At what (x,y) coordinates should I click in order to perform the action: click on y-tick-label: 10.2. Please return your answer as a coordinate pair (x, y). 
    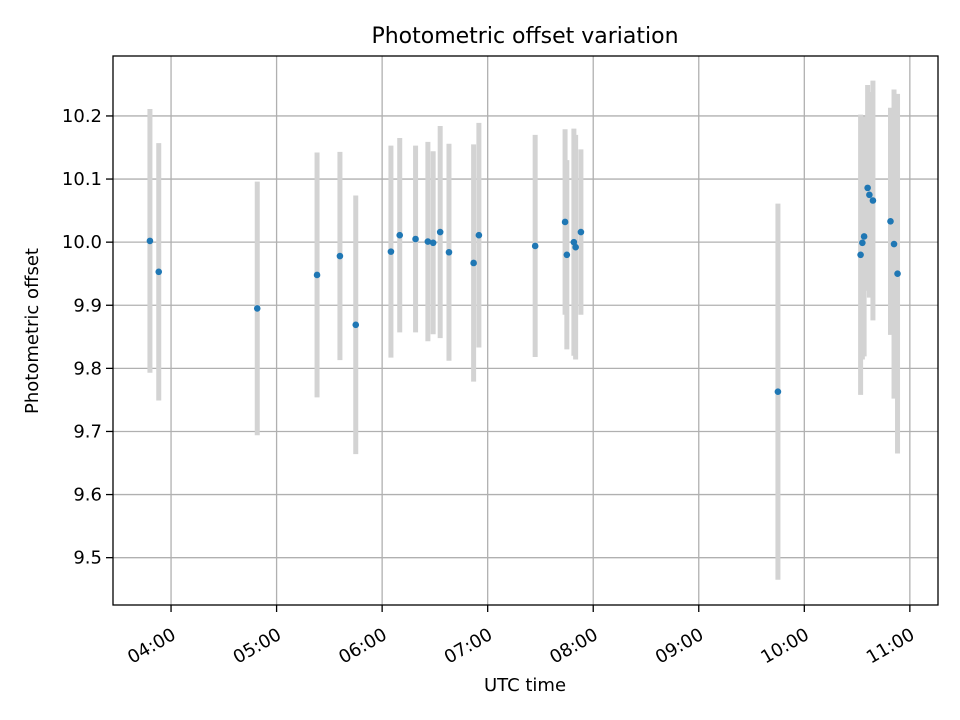
    Looking at the image, I should click on (82, 116).